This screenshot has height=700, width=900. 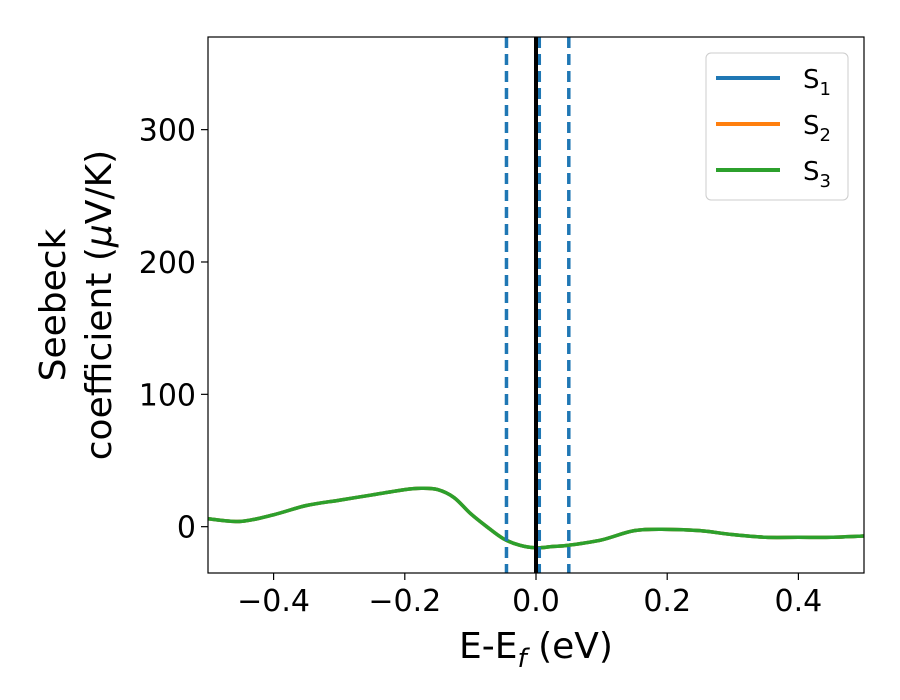 I want to click on y-axis: 0 100 200 300, so click(x=173, y=330).